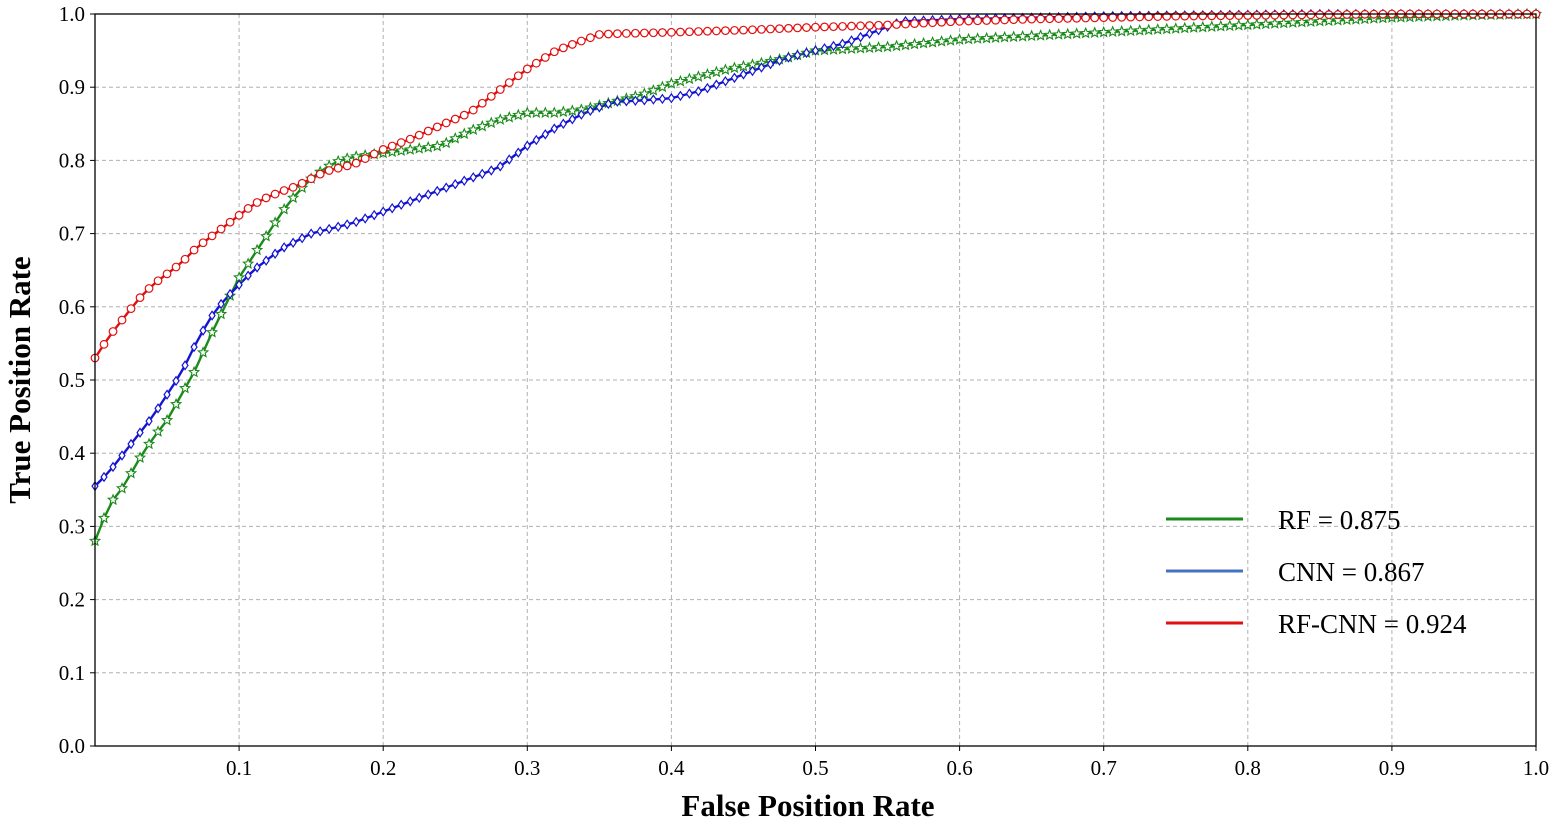 Image resolution: width=1559 pixels, height=824 pixels. Describe the element at coordinates (1392, 768) in the screenshot. I see `x-tick-label: 0.9` at that location.